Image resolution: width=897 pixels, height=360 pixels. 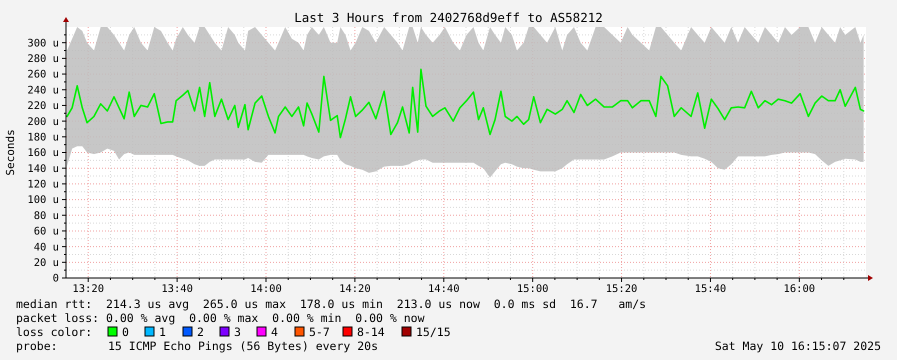 What do you see at coordinates (448, 17) in the screenshot?
I see `chart-title: Last 3 Hours from 2402768d9eff to AS58212` at bounding box center [448, 17].